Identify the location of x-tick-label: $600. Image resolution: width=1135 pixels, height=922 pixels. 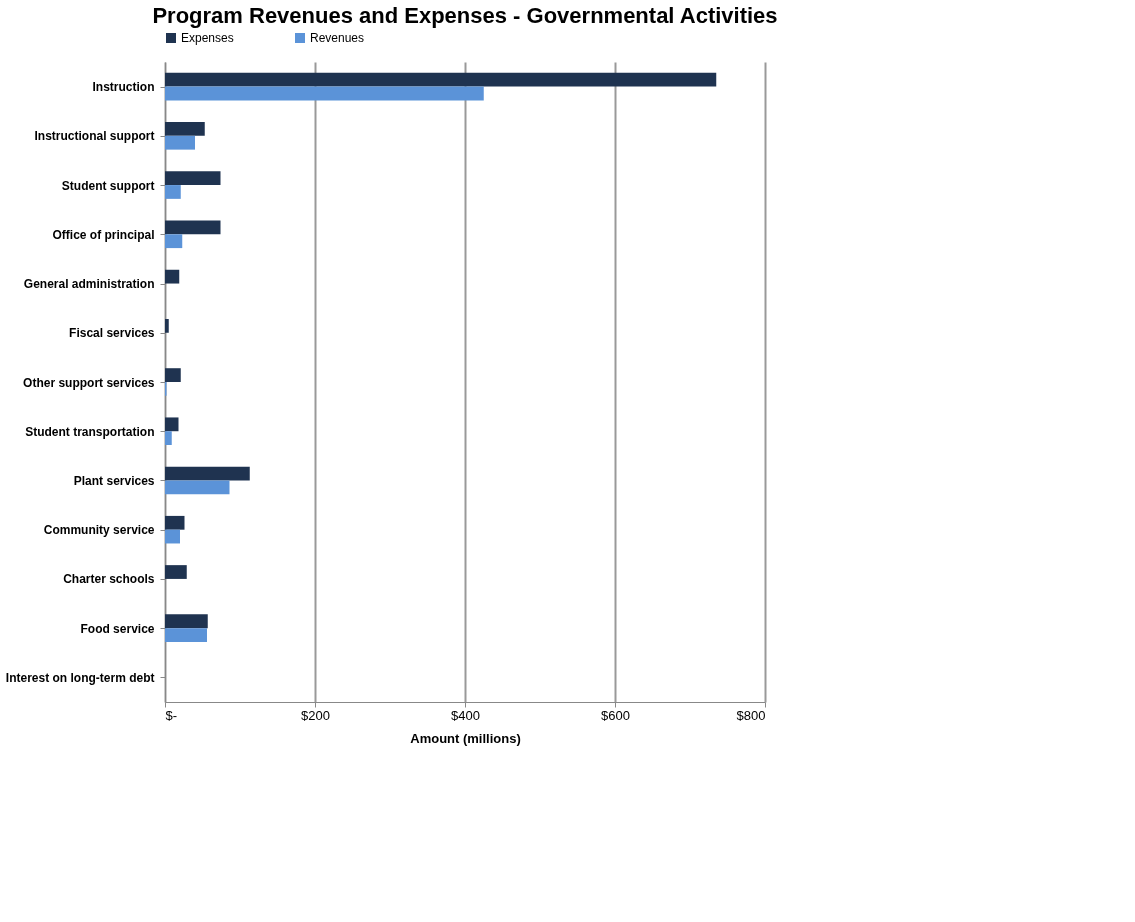
(615, 715).